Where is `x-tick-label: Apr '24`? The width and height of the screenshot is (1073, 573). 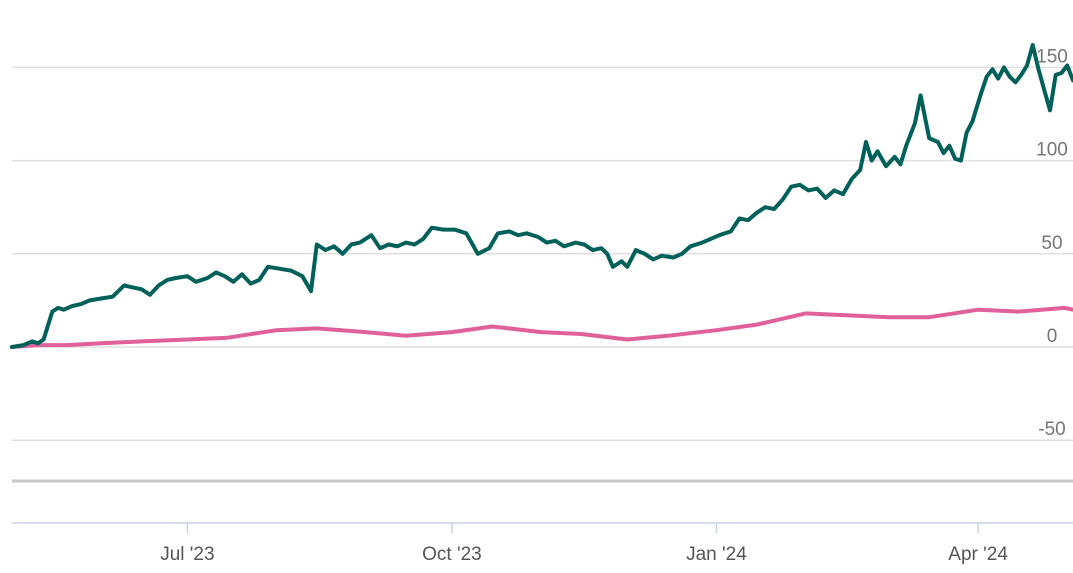 x-tick-label: Apr '24 is located at coordinates (978, 554).